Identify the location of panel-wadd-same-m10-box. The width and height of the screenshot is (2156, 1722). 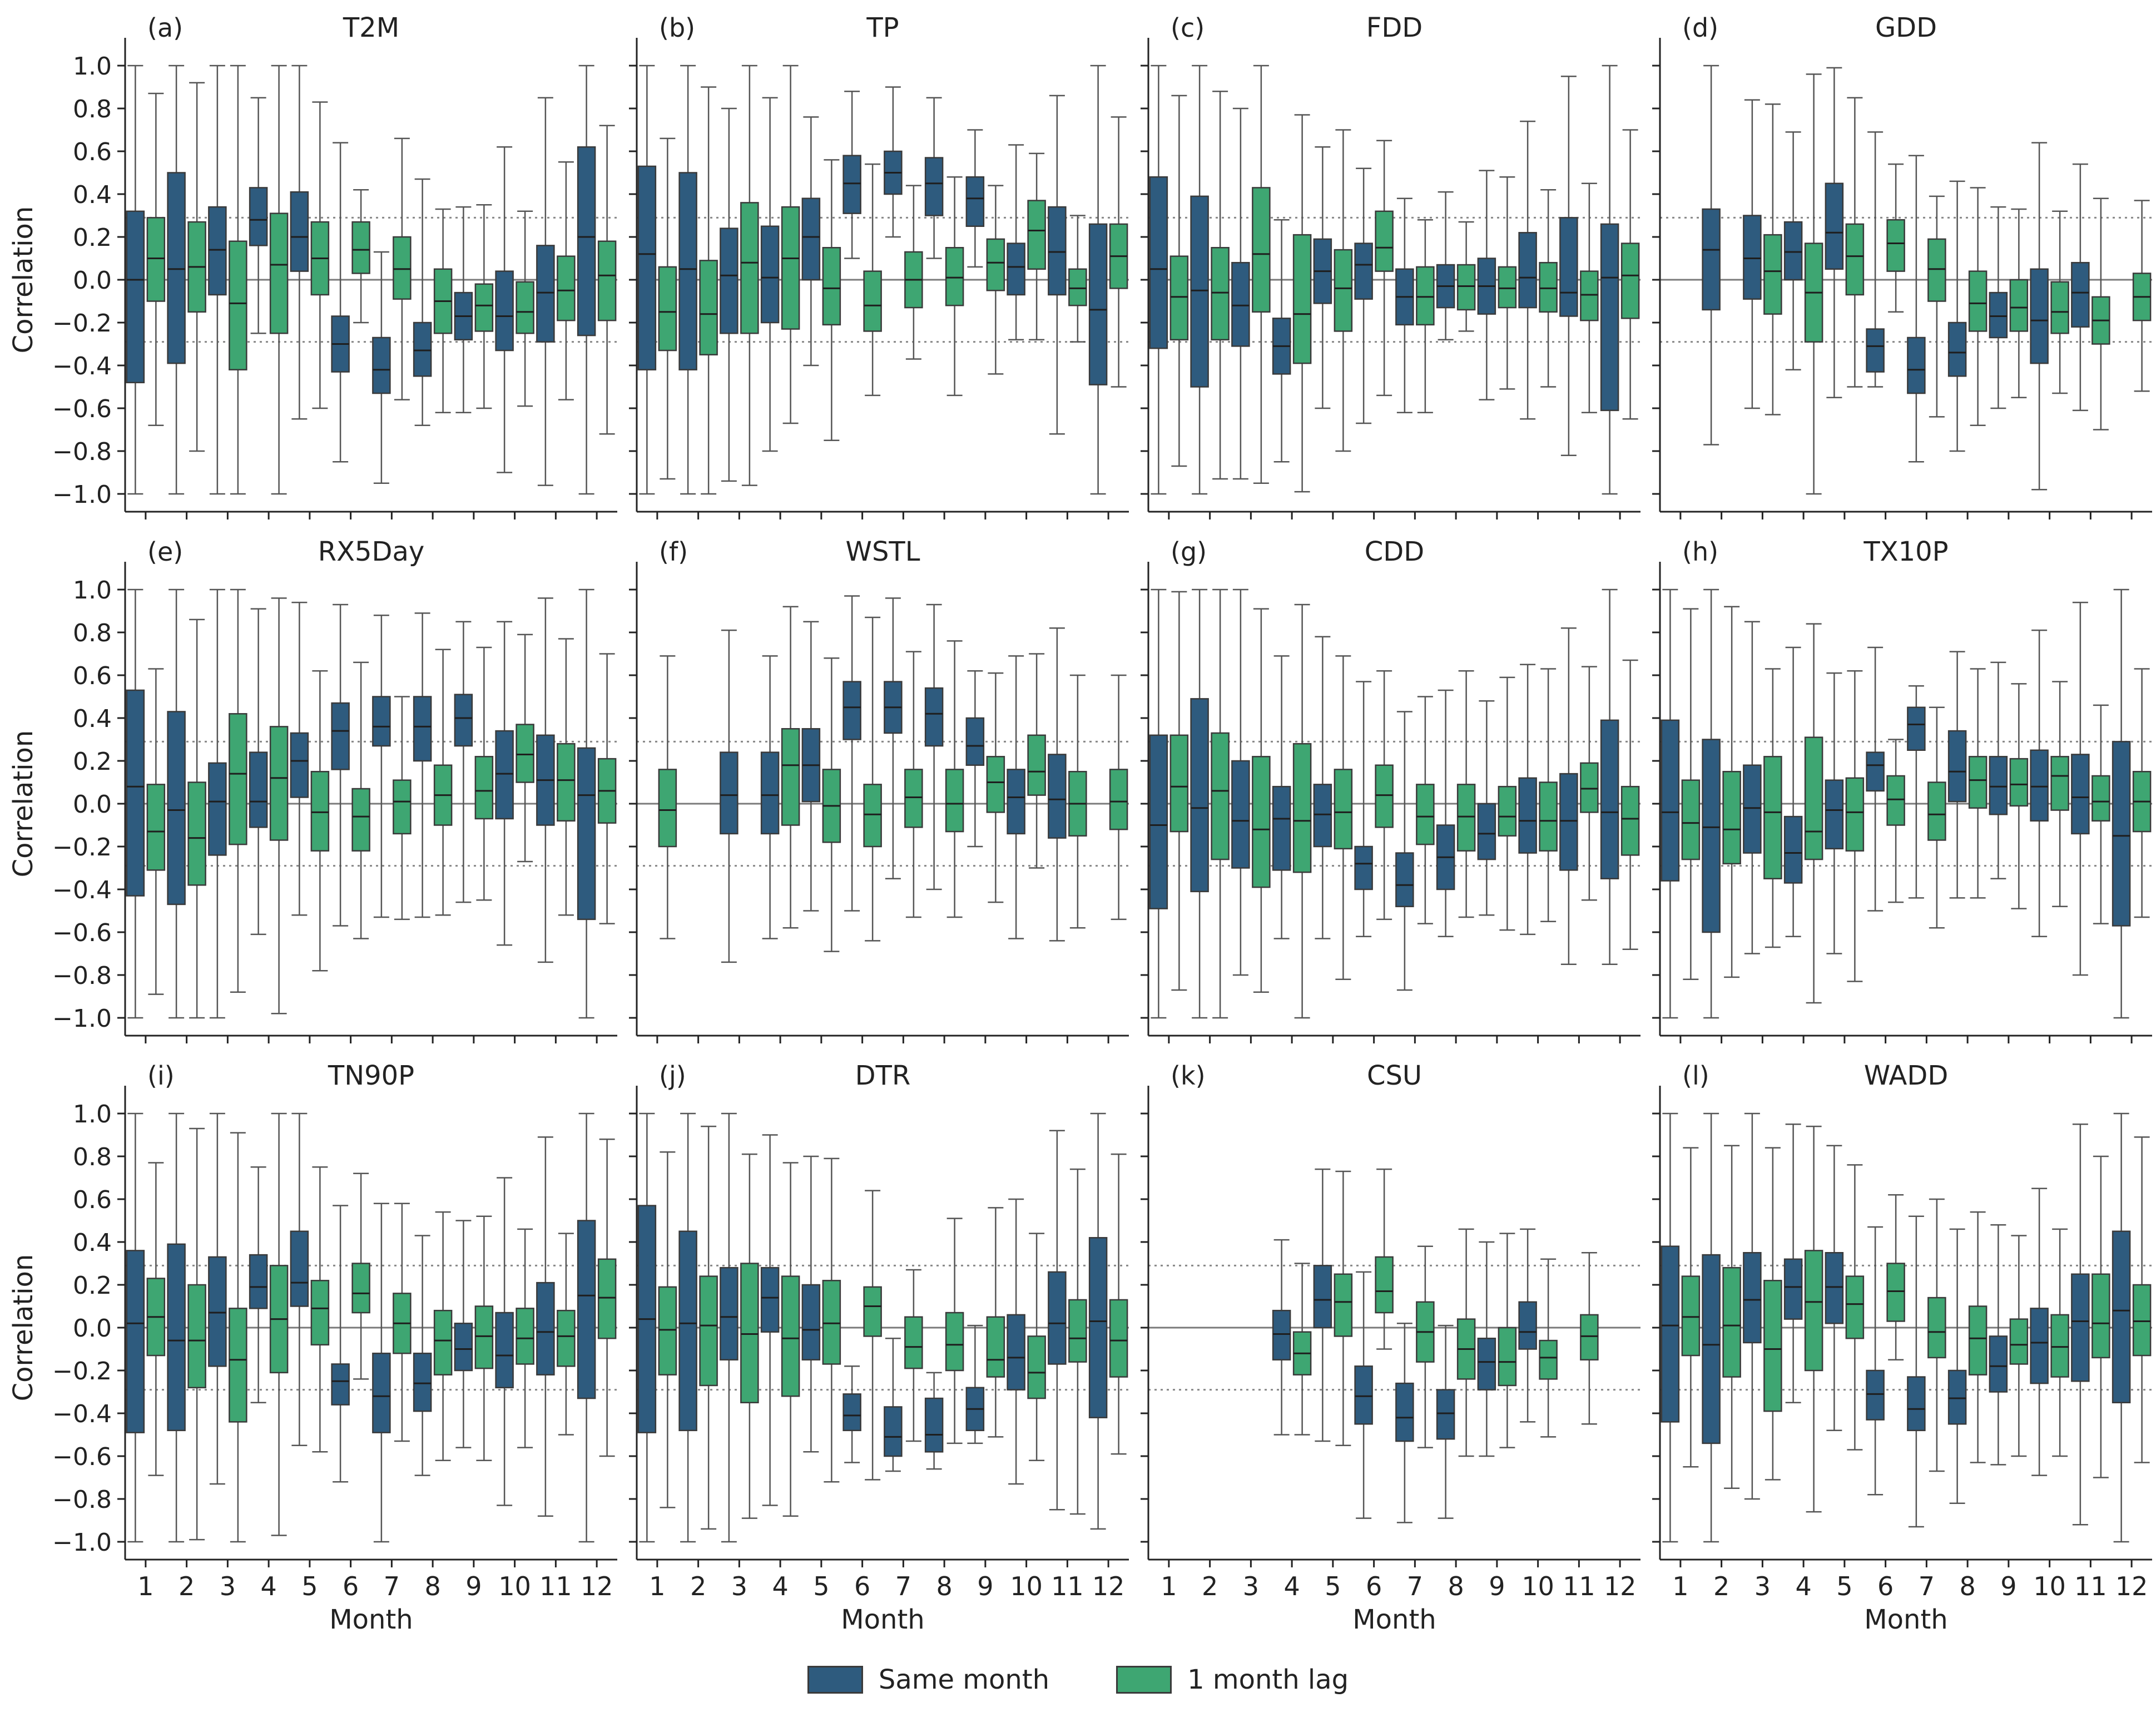
(2039, 1346).